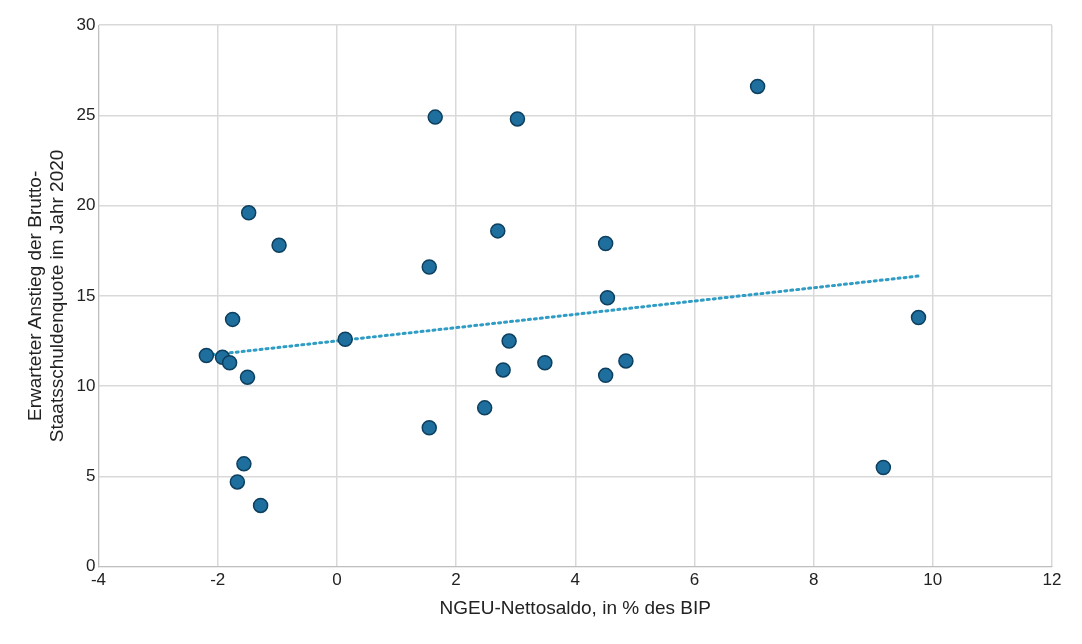  Describe the element at coordinates (86, 385) in the screenshot. I see `y-tick-label: 10` at that location.